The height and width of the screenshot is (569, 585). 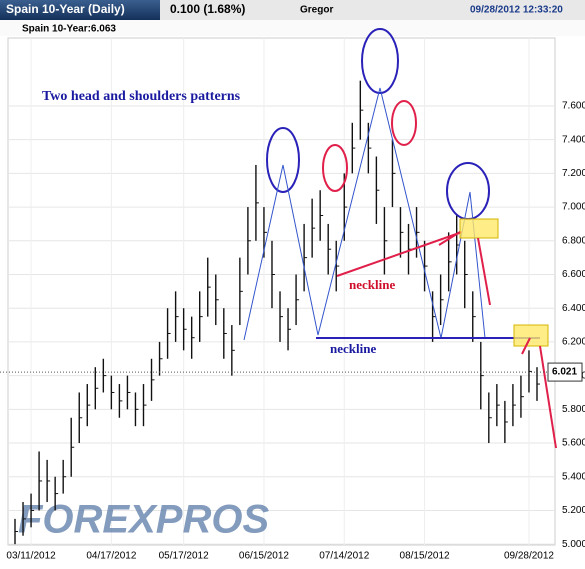 What do you see at coordinates (264, 556) in the screenshot?
I see `x-tick-label: 06/15/2012` at bounding box center [264, 556].